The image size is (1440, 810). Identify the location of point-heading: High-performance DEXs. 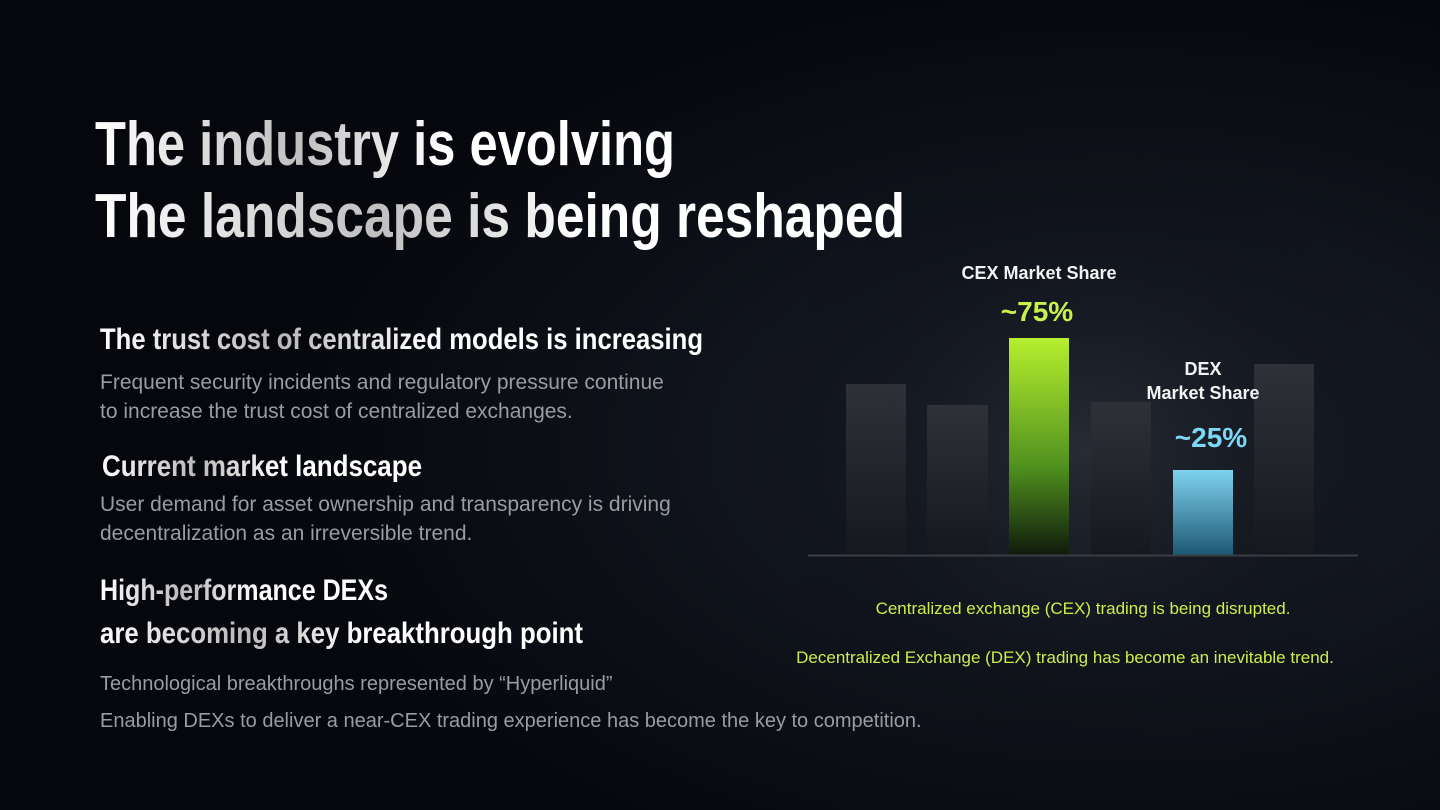
(244, 590).